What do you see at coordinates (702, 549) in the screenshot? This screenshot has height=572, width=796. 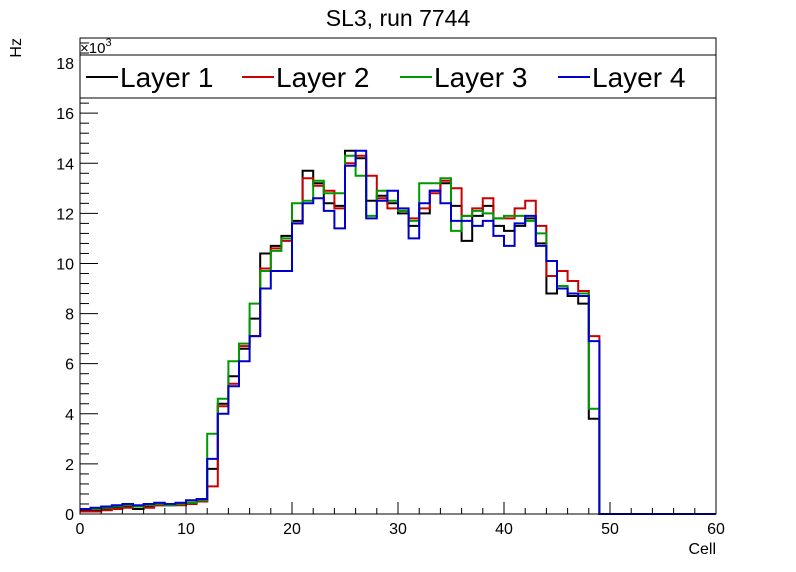 I see `x-axis-label: Cell` at bounding box center [702, 549].